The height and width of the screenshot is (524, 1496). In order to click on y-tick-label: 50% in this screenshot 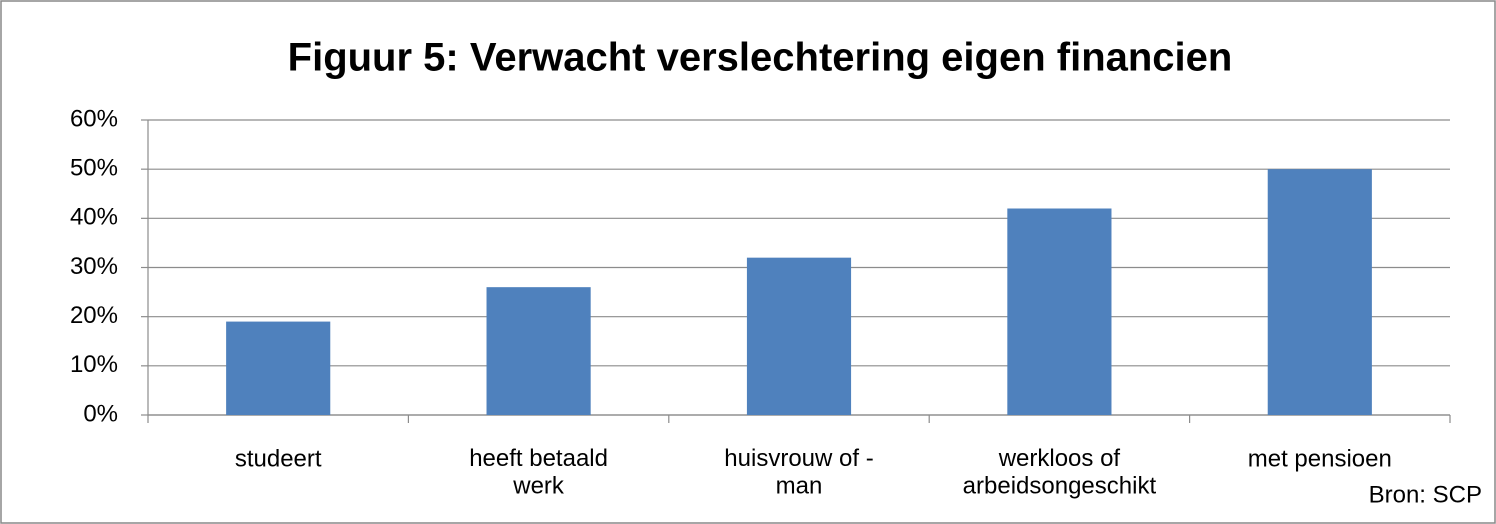, I will do `click(94, 168)`.